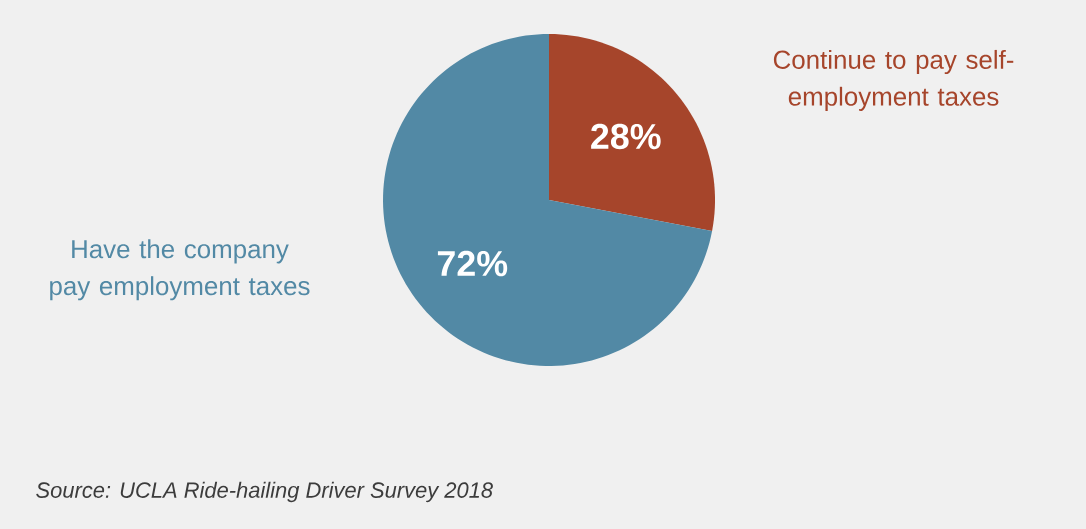 The image size is (1086, 529). I want to click on data-label: 28%, so click(626, 136).